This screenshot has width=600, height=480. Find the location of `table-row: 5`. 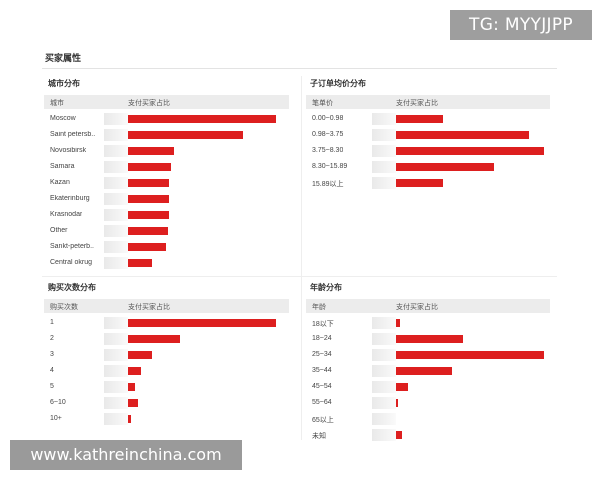

table-row: 5 is located at coordinates (166, 387).